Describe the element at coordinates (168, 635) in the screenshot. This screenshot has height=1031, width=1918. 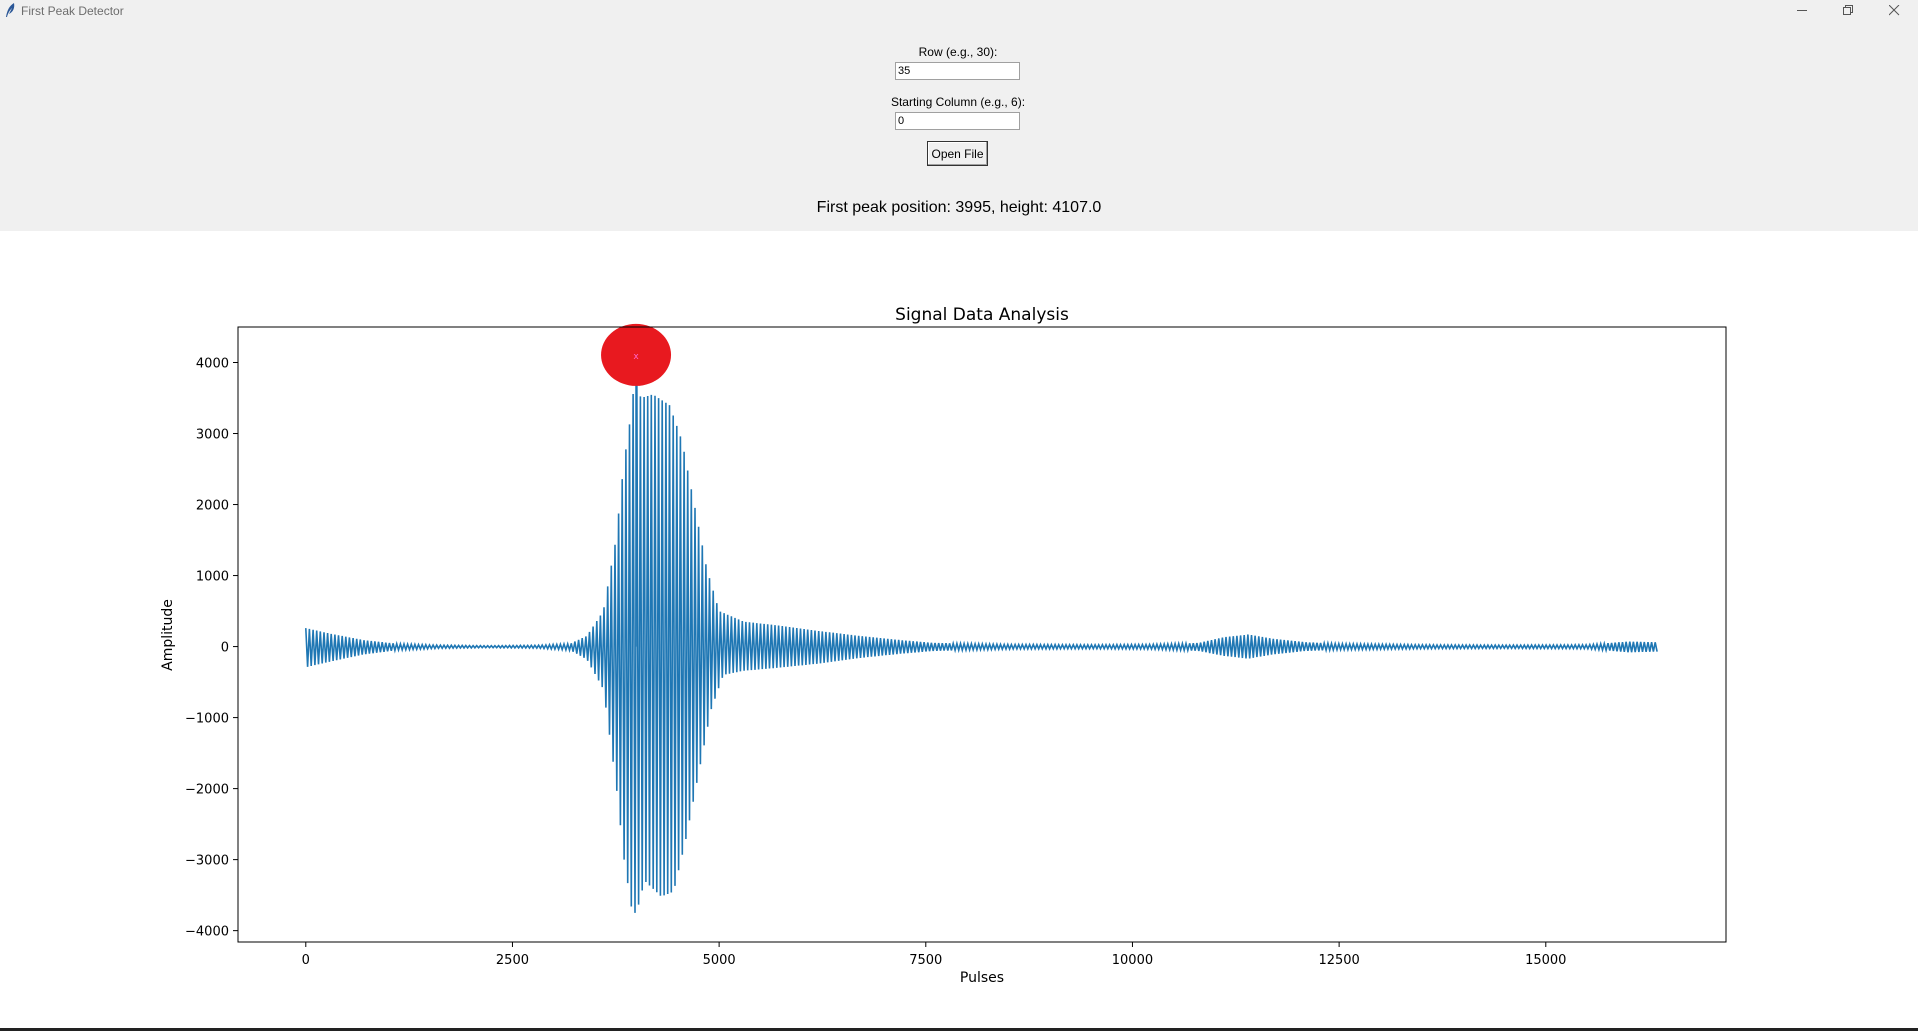
I see `y-axis-label: Amplitude` at that location.